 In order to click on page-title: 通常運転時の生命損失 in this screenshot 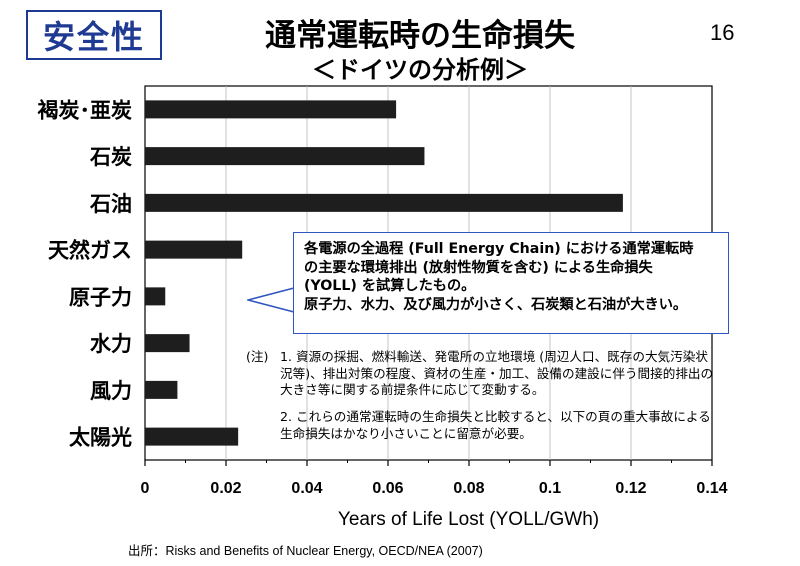, I will do `click(420, 36)`.